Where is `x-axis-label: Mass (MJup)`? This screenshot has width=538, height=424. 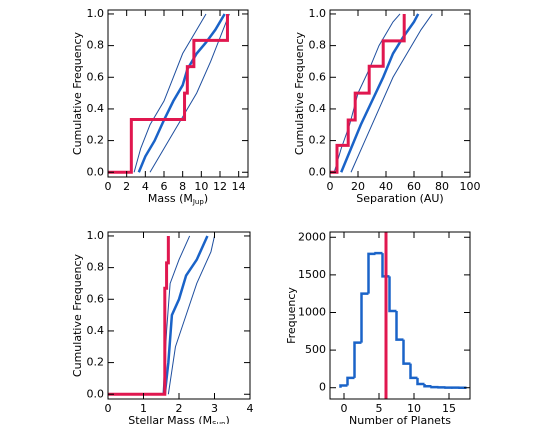 x-axis-label: Mass (MJup) is located at coordinates (178, 199).